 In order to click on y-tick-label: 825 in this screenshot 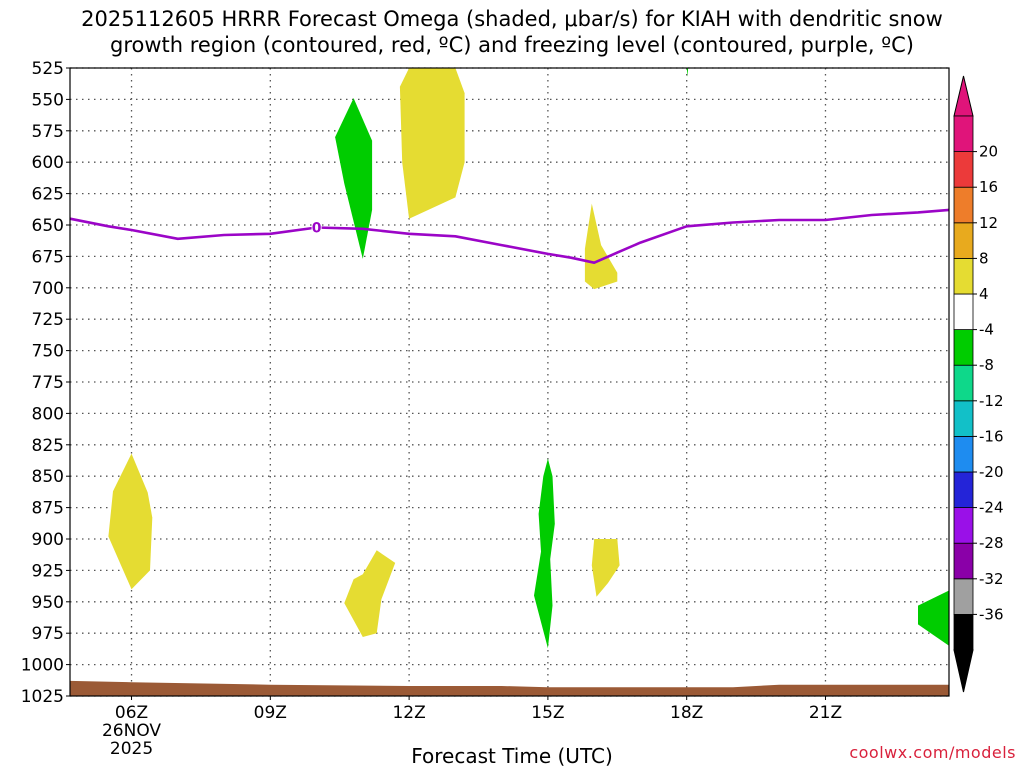, I will do `click(48, 446)`.